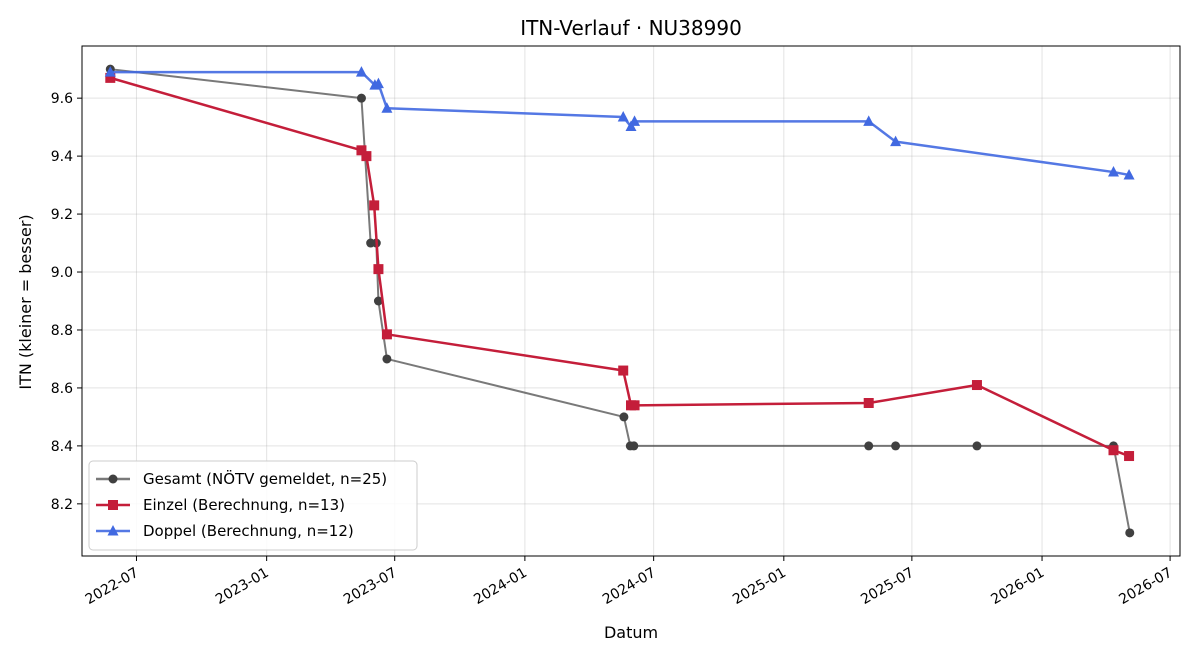 The width and height of the screenshot is (1200, 664). What do you see at coordinates (62, 99) in the screenshot?
I see `y-tick-label: 9.6` at bounding box center [62, 99].